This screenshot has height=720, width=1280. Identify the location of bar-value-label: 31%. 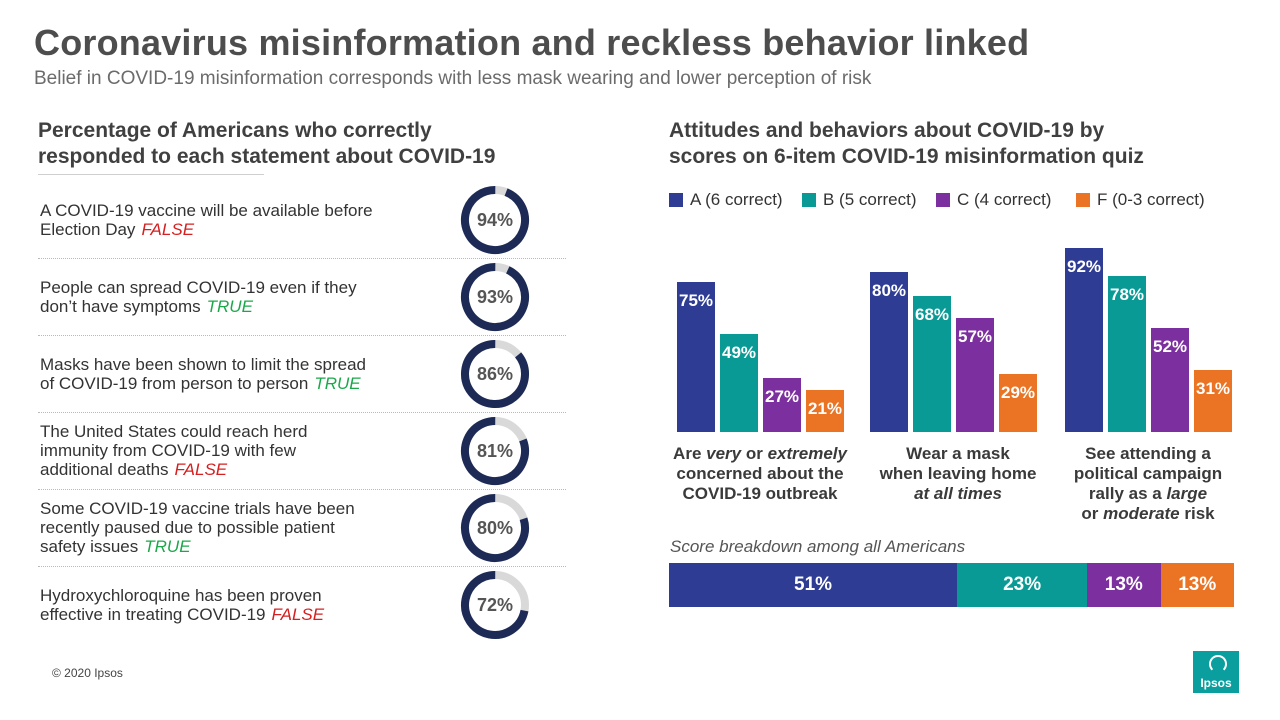
(1213, 388).